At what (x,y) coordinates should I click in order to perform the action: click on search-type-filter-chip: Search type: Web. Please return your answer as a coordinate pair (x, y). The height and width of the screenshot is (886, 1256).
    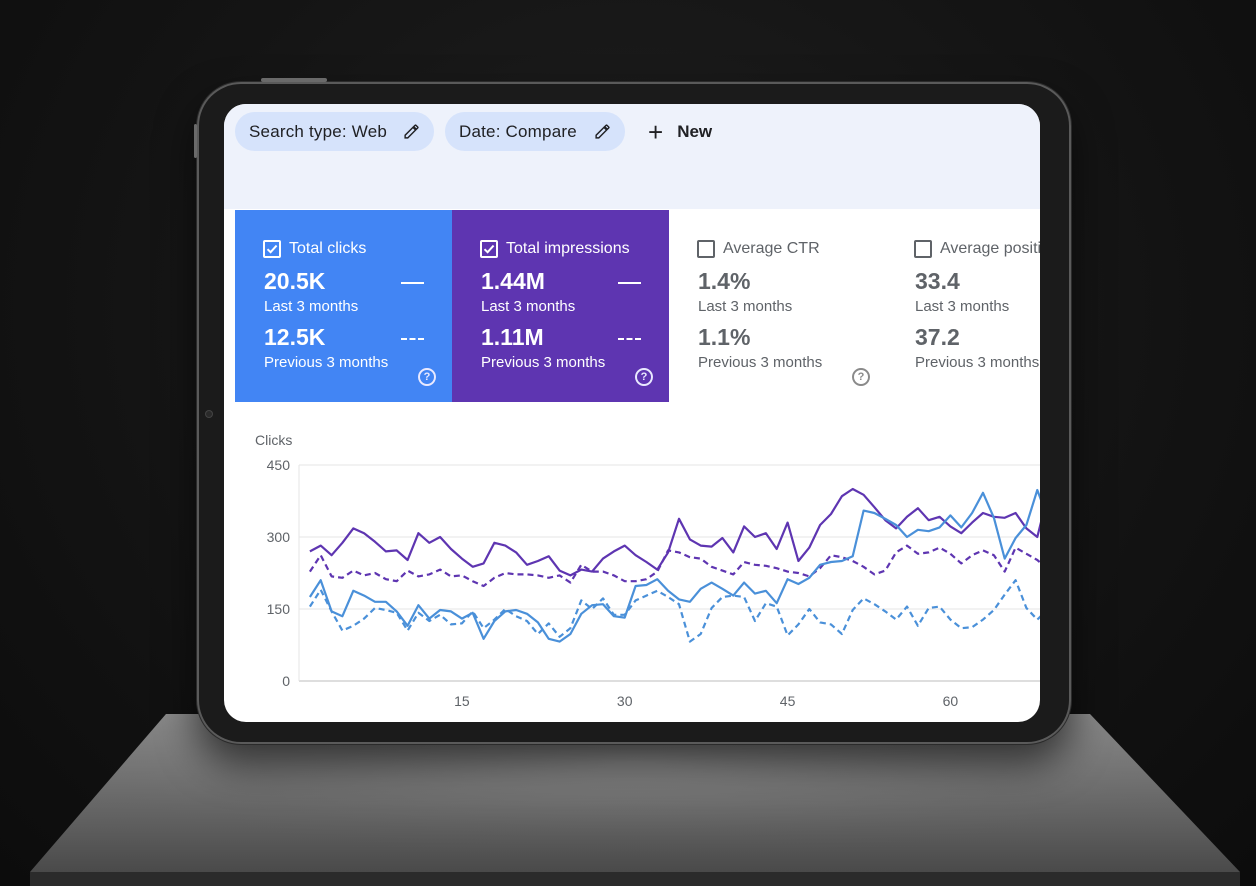
    Looking at the image, I should click on (334, 131).